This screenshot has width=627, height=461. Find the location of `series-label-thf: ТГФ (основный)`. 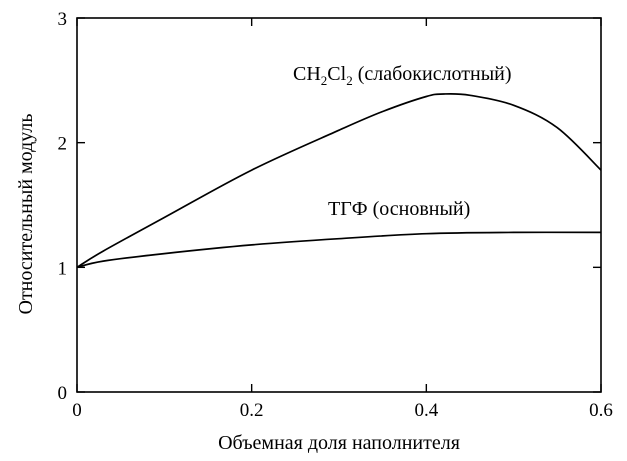

series-label-thf: ТГФ (основный) is located at coordinates (399, 209).